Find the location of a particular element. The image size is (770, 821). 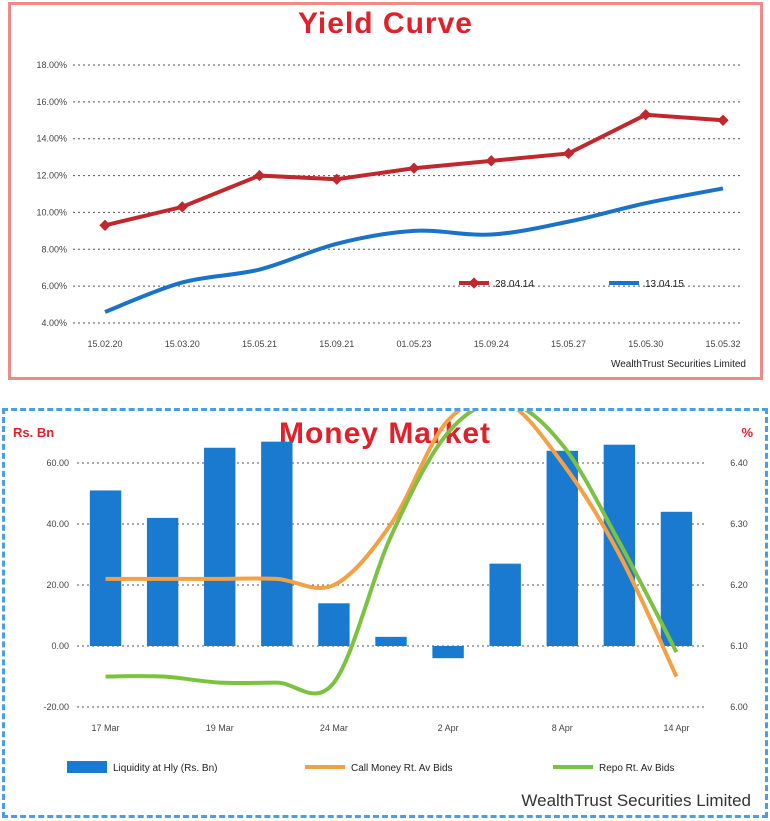

x-tick-label: 2 Apr is located at coordinates (448, 728).